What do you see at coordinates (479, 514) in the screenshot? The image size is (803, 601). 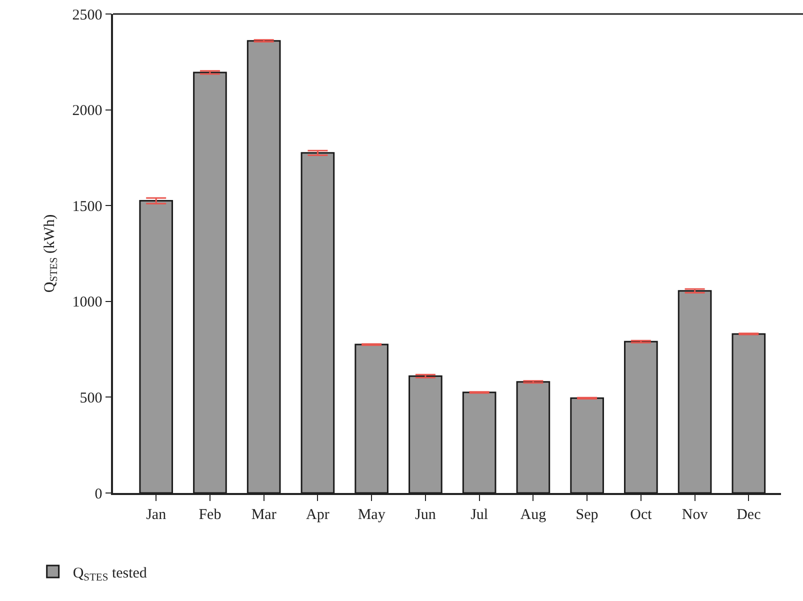 I see `x-tick-label: Jul` at bounding box center [479, 514].